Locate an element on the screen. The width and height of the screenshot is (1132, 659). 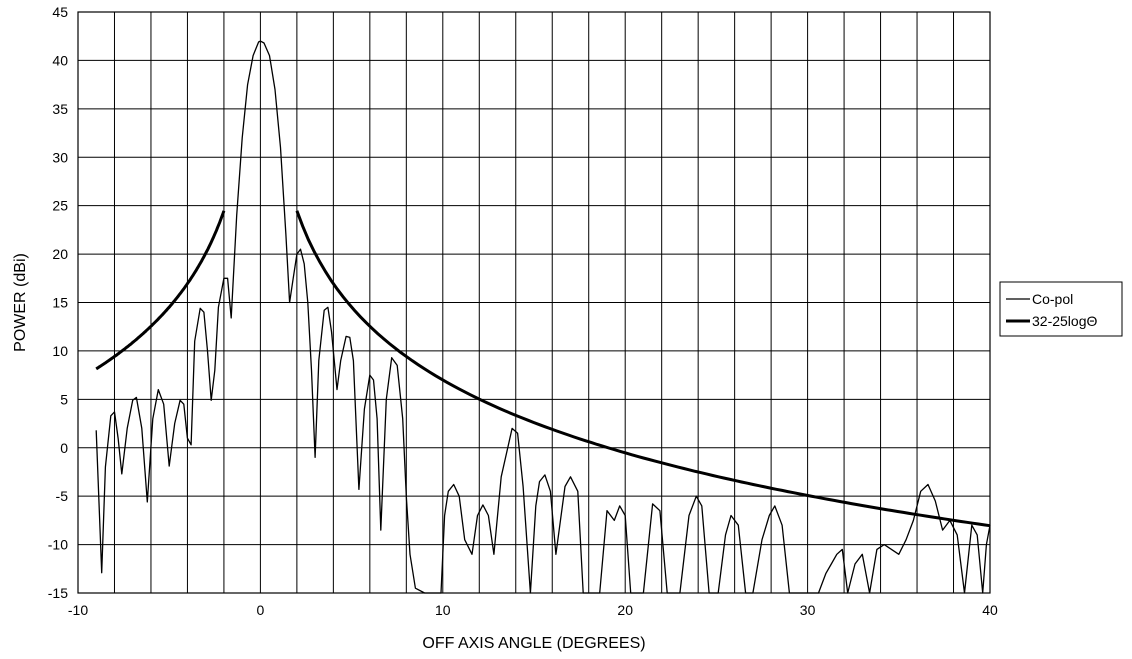
legend: Co-pol 32-25logΘ is located at coordinates (1061, 309).